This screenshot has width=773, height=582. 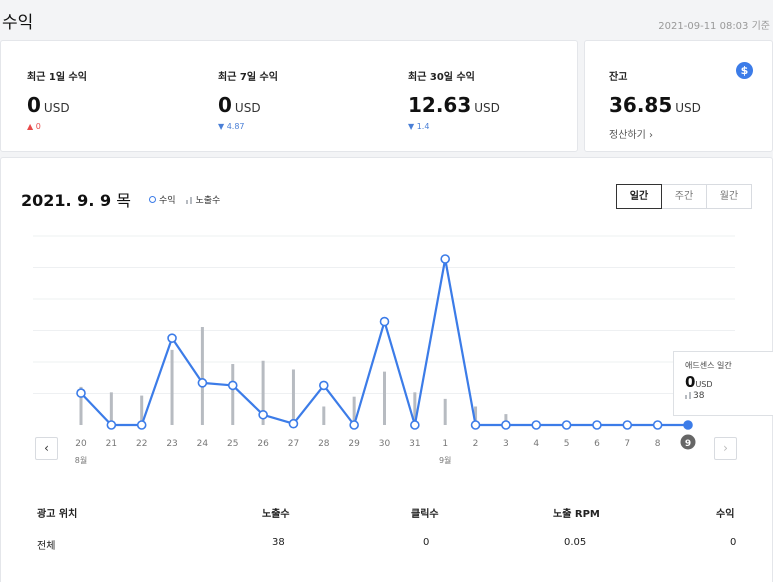 I want to click on x-tick-label: 22, so click(x=141, y=444).